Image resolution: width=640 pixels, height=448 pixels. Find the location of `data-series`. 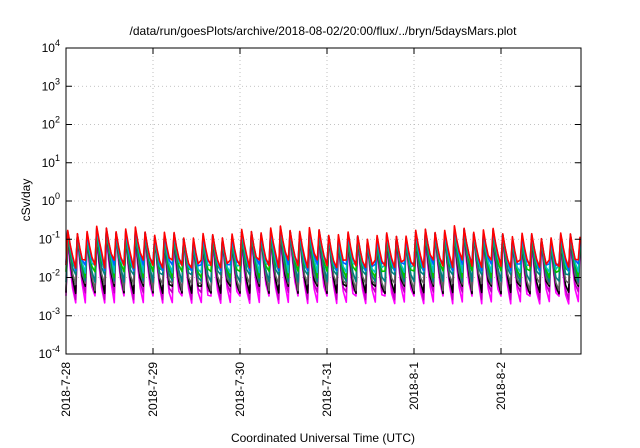

data-series is located at coordinates (323, 265).